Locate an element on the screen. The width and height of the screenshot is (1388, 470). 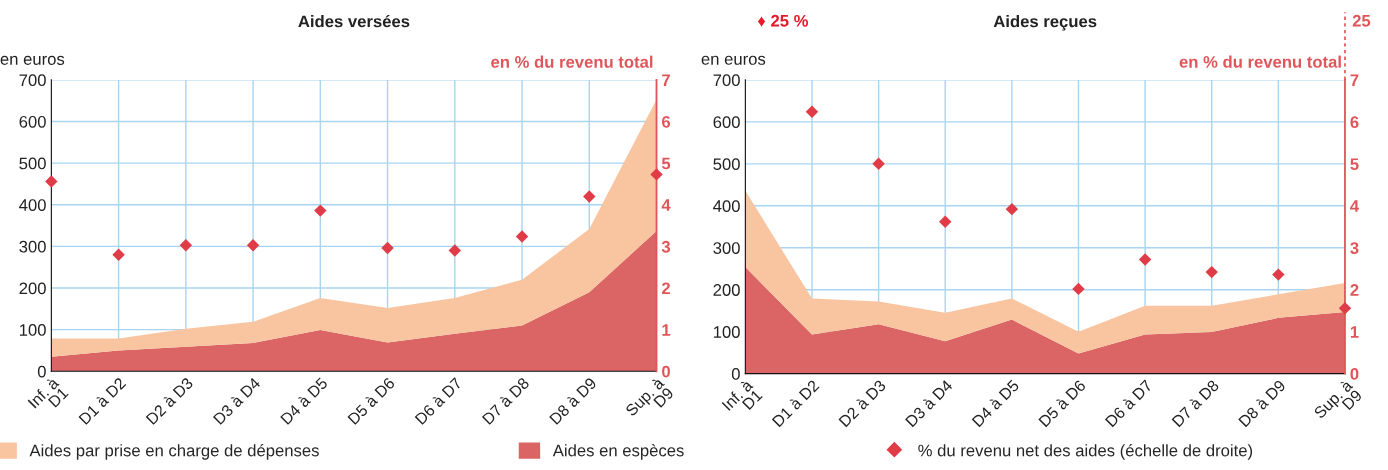
chart-title: Aides reçues is located at coordinates (1045, 23).